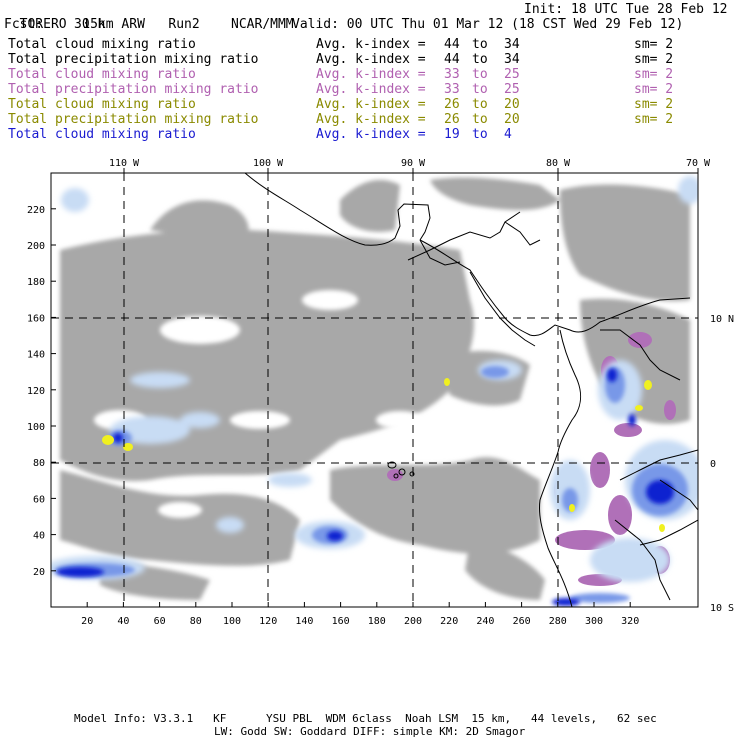  What do you see at coordinates (36, 246) in the screenshot?
I see `y-tick-label: 200` at bounding box center [36, 246].